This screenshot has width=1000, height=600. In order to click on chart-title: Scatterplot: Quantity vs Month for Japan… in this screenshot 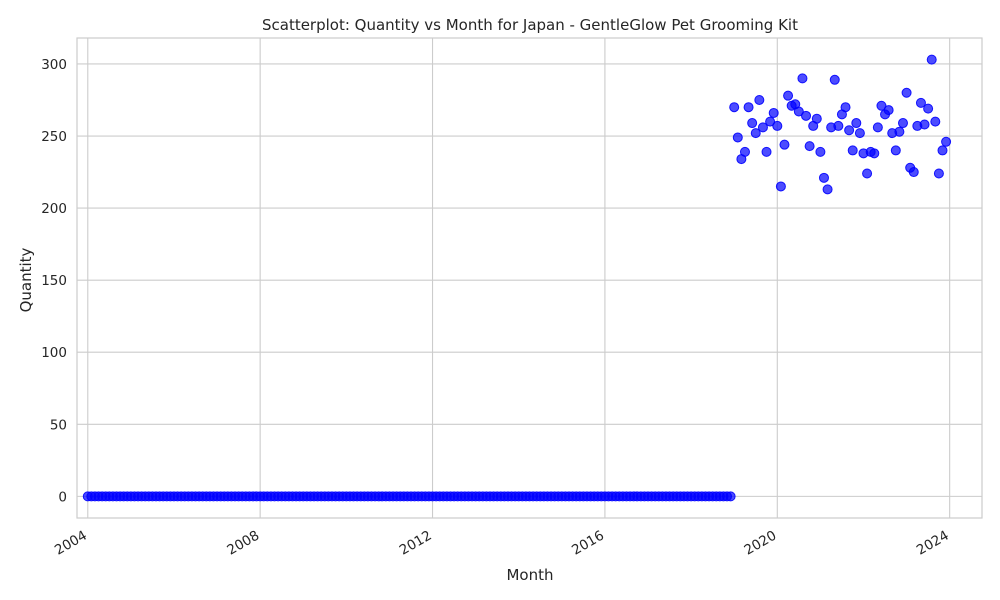, I will do `click(530, 25)`.